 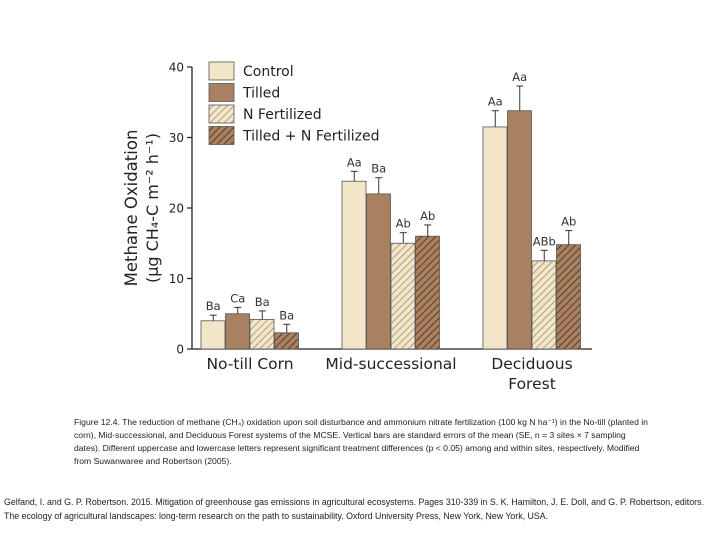 I want to click on significance-label: Ca, so click(x=237, y=298).